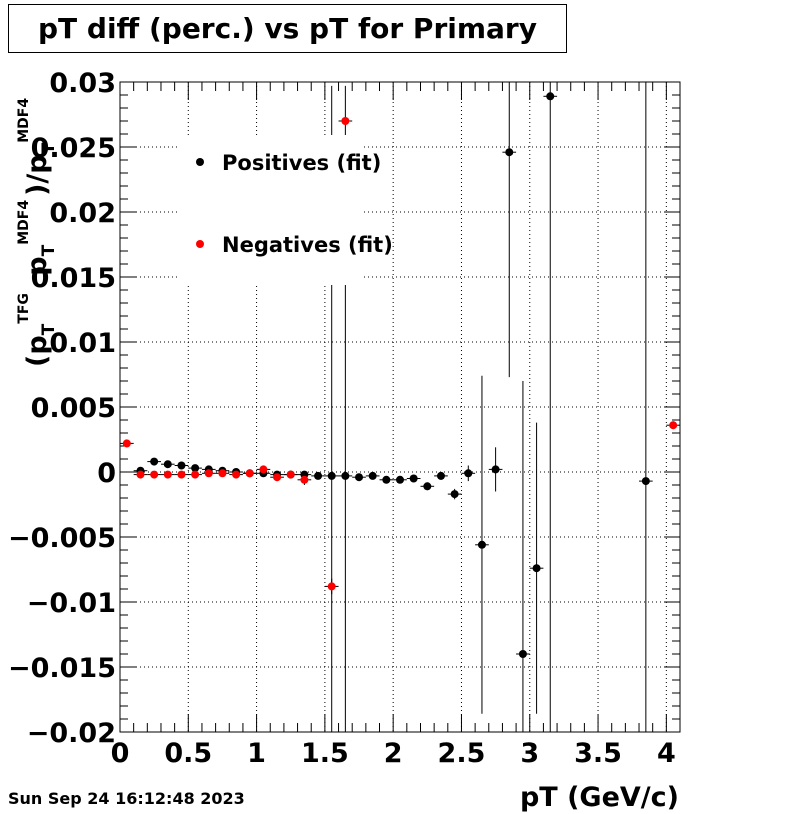 The width and height of the screenshot is (800, 814). What do you see at coordinates (200, 244) in the screenshot?
I see `legend-marker-negatives` at bounding box center [200, 244].